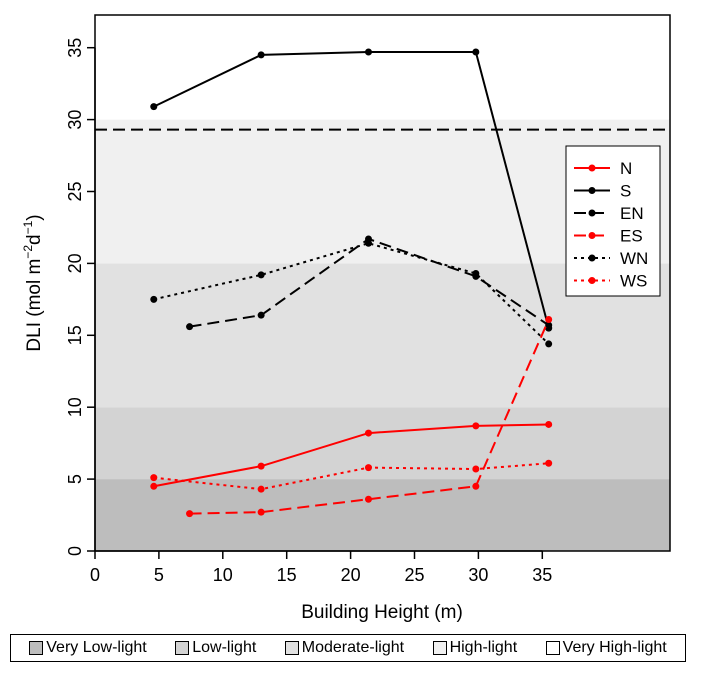 This screenshot has height=675, width=702. Describe the element at coordinates (614, 647) in the screenshot. I see `zone-legend-label: Very High-light` at that location.